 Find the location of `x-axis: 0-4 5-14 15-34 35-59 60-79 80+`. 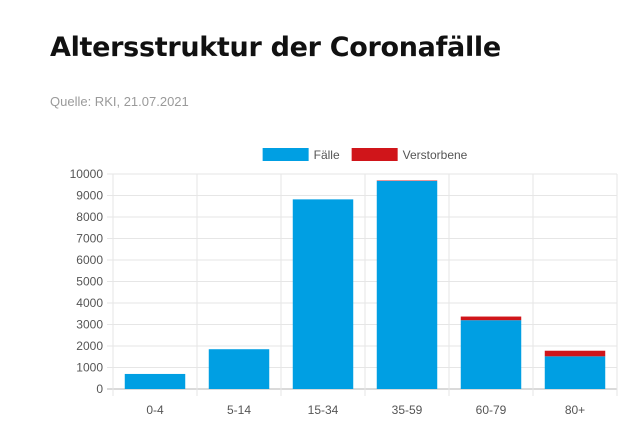

x-axis: 0-4 5-14 15-34 35-59 60-79 80+ is located at coordinates (365, 410).